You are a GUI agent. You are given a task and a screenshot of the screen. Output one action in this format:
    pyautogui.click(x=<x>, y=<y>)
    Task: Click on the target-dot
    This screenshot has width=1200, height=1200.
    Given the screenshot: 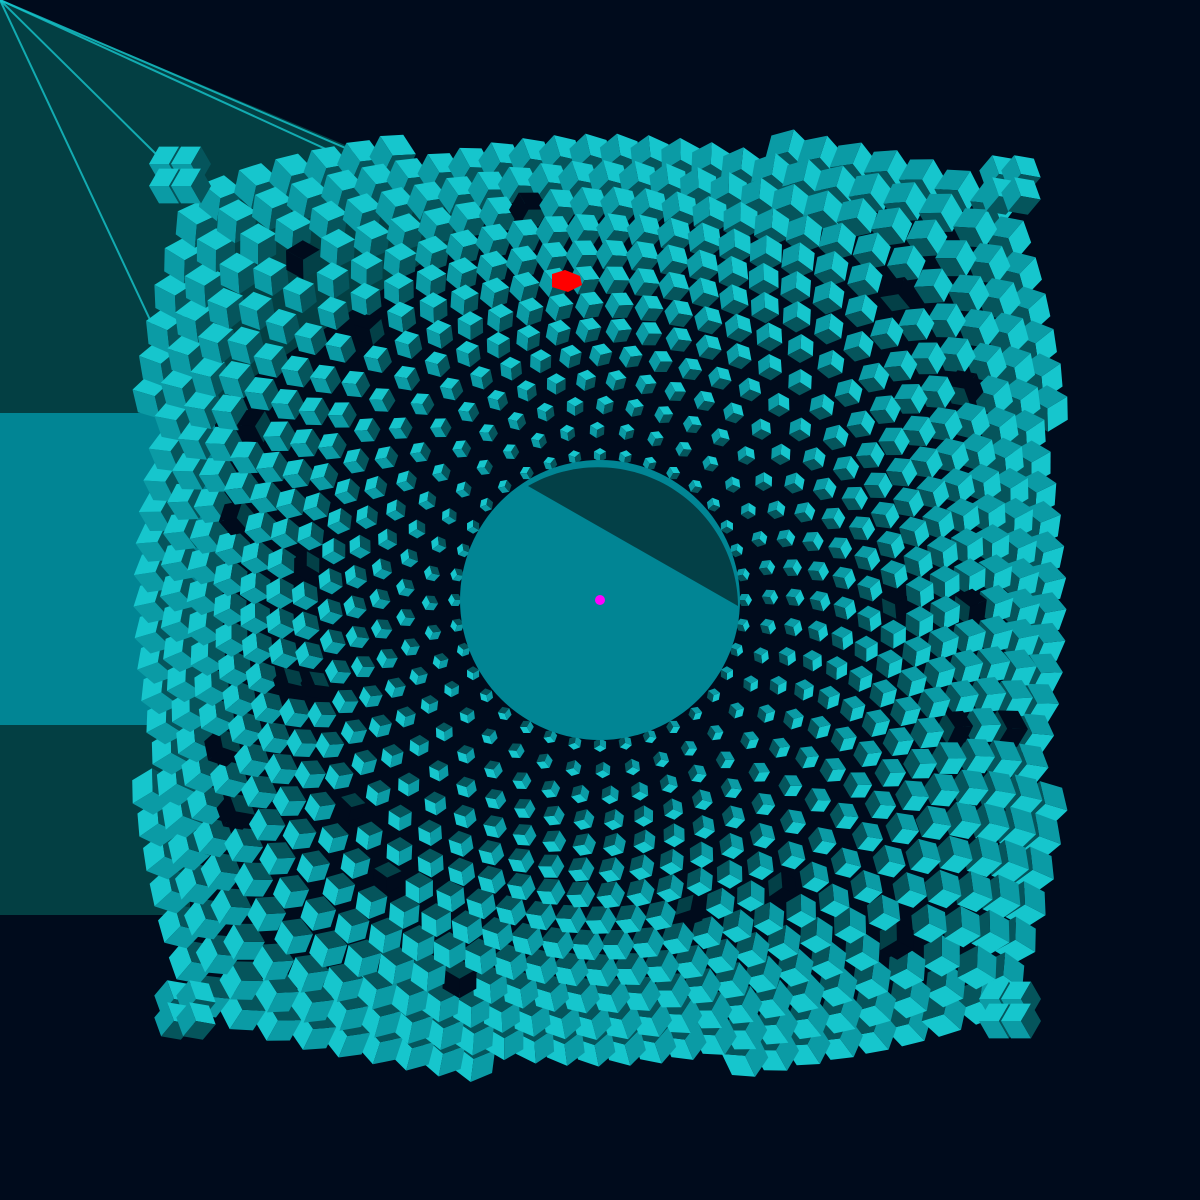 What is the action you would take?
    pyautogui.click(x=600, y=600)
    